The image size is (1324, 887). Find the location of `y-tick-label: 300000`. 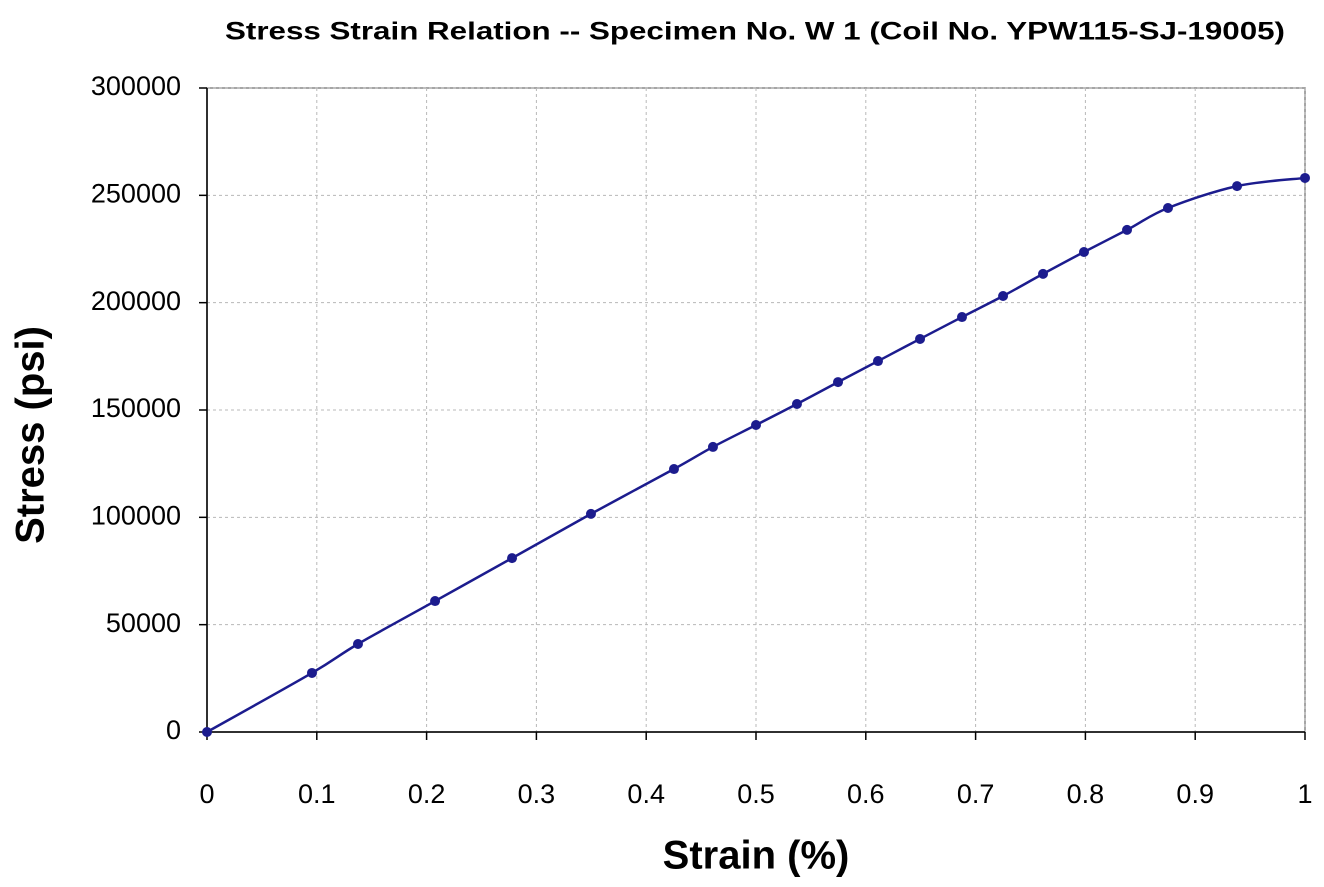

y-tick-label: 300000 is located at coordinates (136, 86).